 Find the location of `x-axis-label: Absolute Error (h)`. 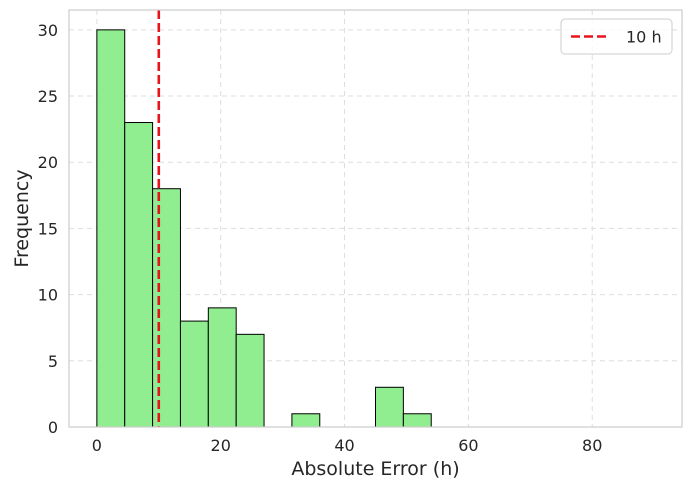

x-axis-label: Absolute Error (h) is located at coordinates (375, 469).